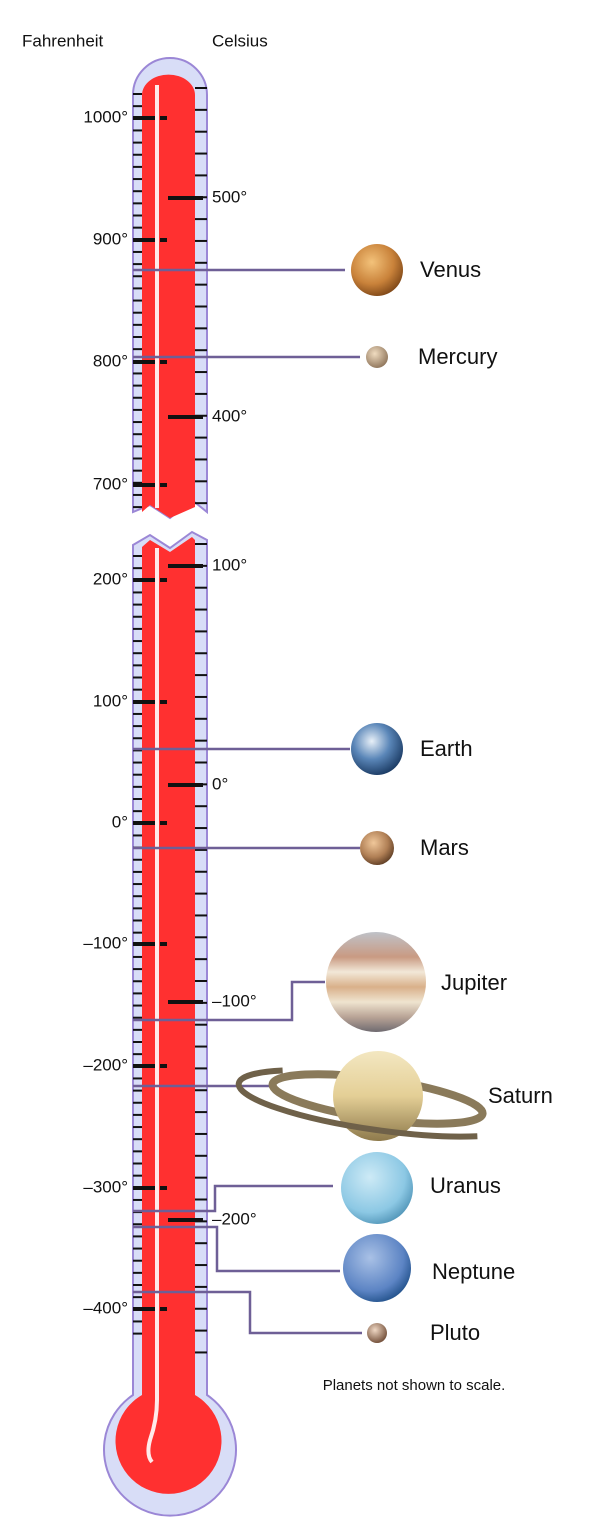  I want to click on note: Planets not shown to scale., so click(414, 1385).